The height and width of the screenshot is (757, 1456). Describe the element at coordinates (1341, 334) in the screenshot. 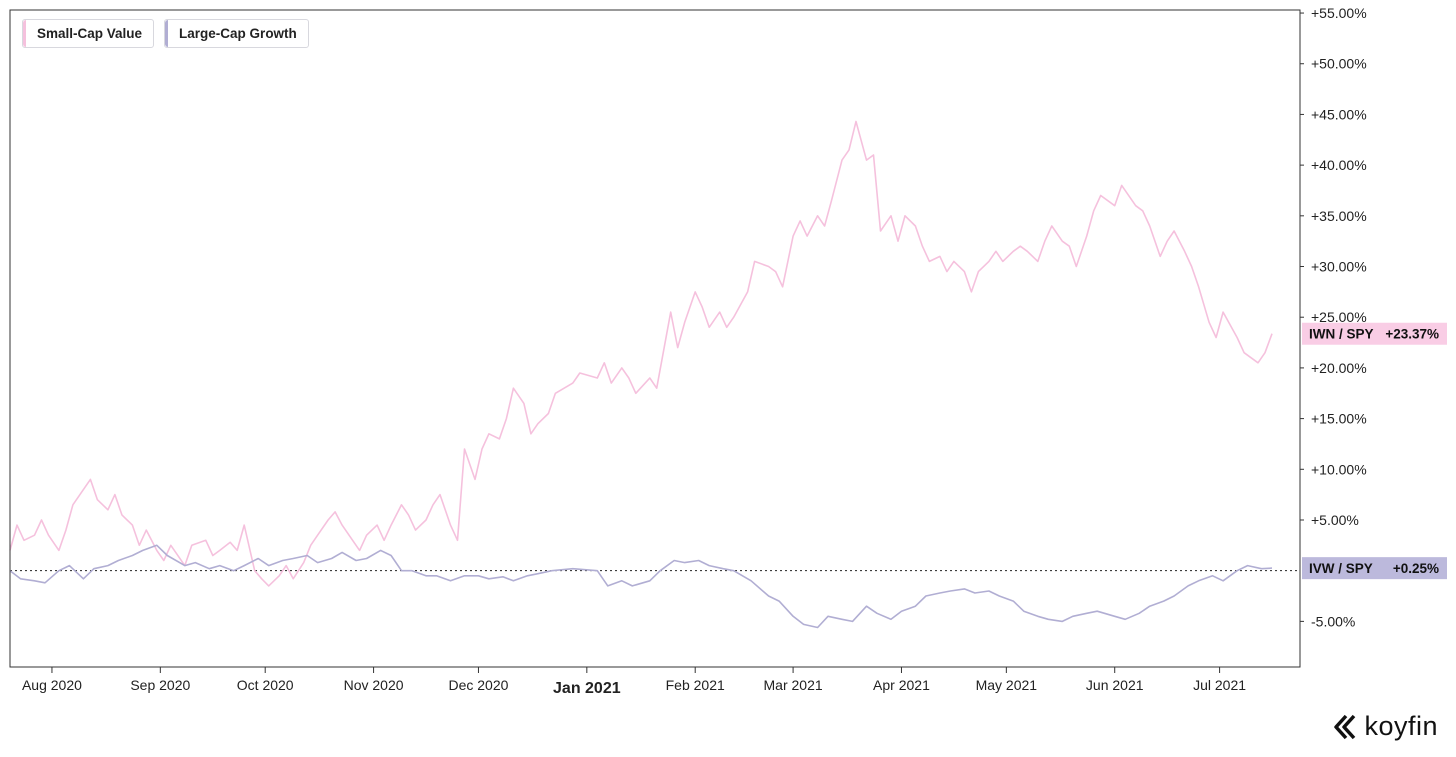

I see `badge-ticker-label: IWN / SPY` at that location.